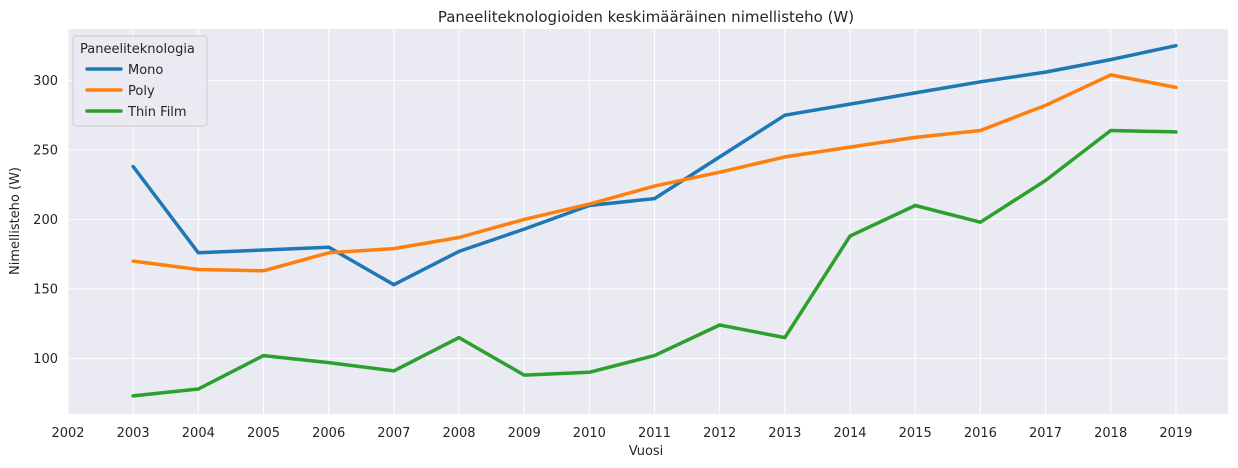 The height and width of the screenshot is (468, 1238). What do you see at coordinates (45, 81) in the screenshot?
I see `y-tick-label: 300` at bounding box center [45, 81].